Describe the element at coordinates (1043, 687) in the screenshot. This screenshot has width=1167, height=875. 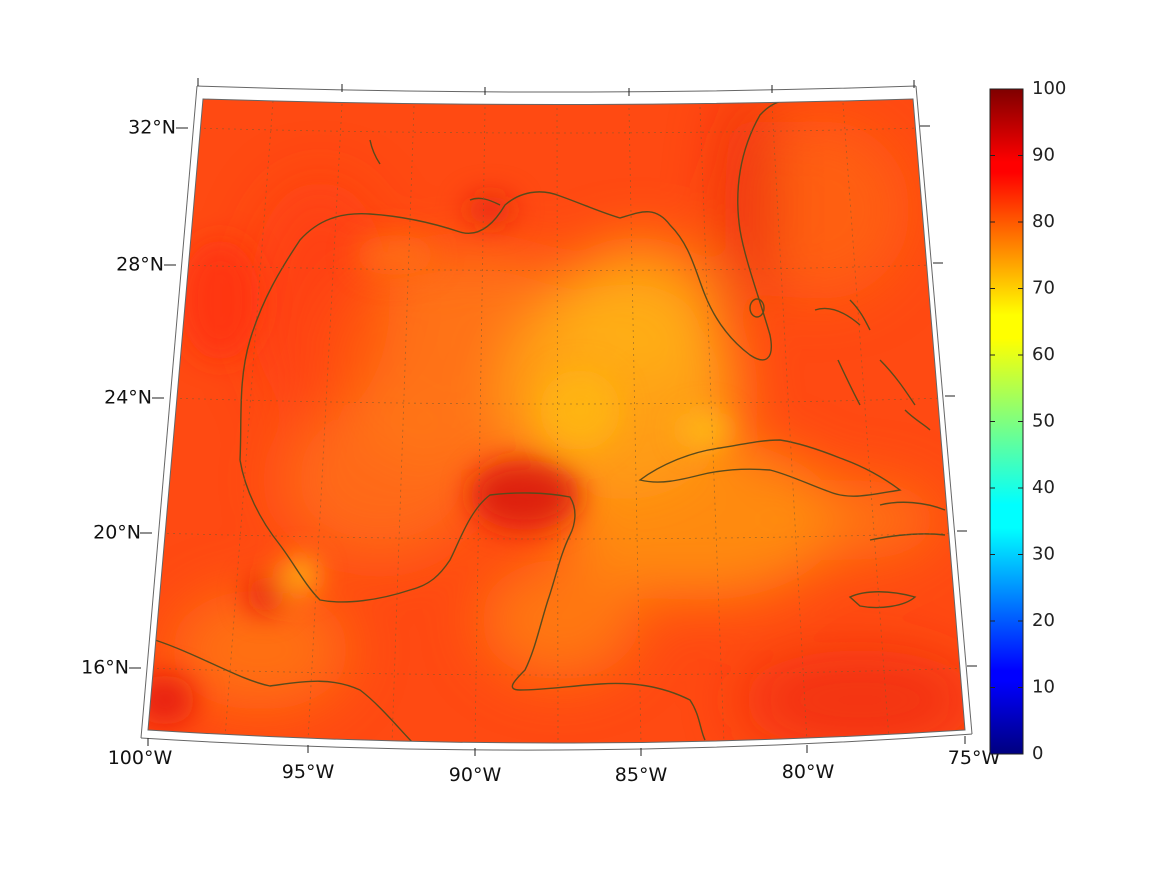
I see `colorbar-tick-label: 10` at that location.